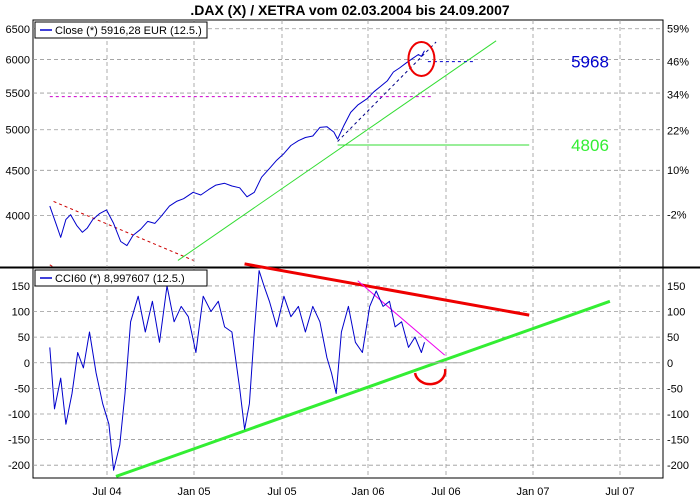 The width and height of the screenshot is (700, 500). I want to click on legend-label: CCI60 (*) 8,997607 (12.5.), so click(120, 279).